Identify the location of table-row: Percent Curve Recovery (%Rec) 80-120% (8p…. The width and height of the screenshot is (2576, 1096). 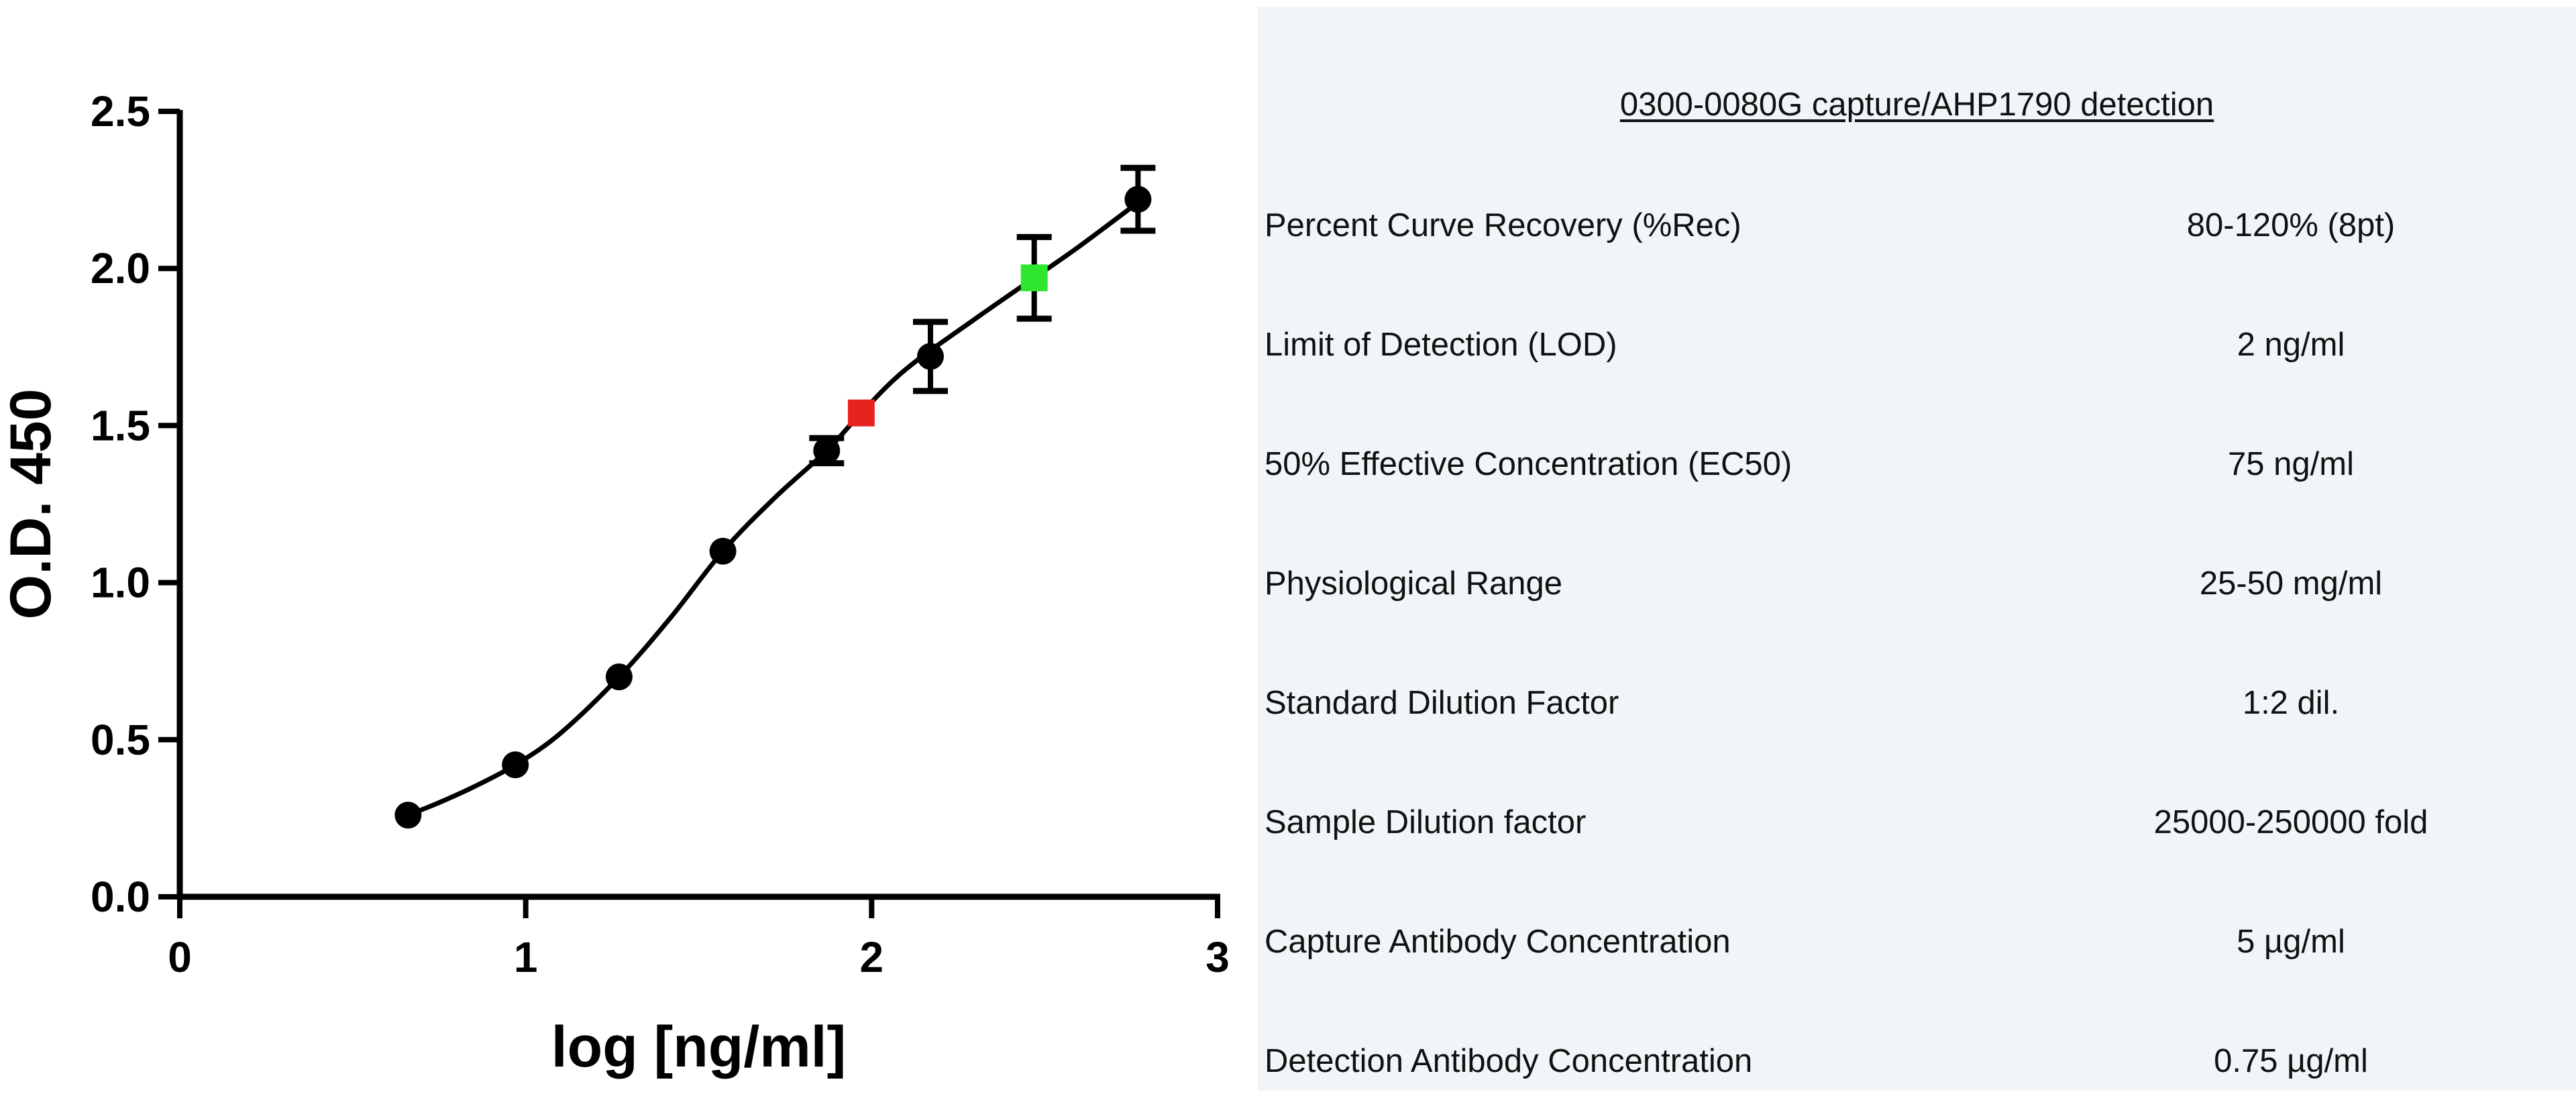
(1917, 234).